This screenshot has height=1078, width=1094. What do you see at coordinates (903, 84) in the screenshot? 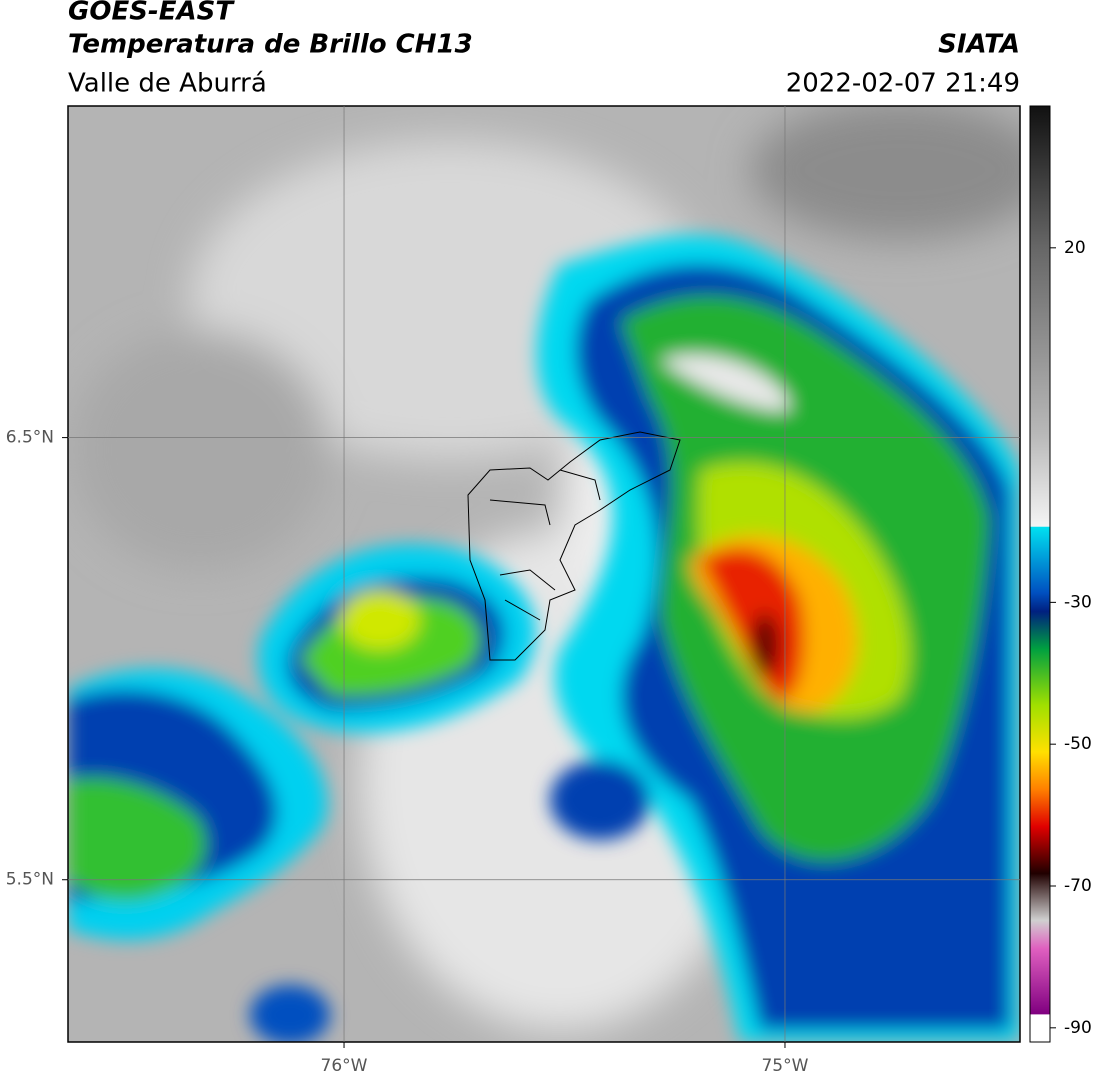
I see `datetime: 2022-02-07 21:49` at bounding box center [903, 84].